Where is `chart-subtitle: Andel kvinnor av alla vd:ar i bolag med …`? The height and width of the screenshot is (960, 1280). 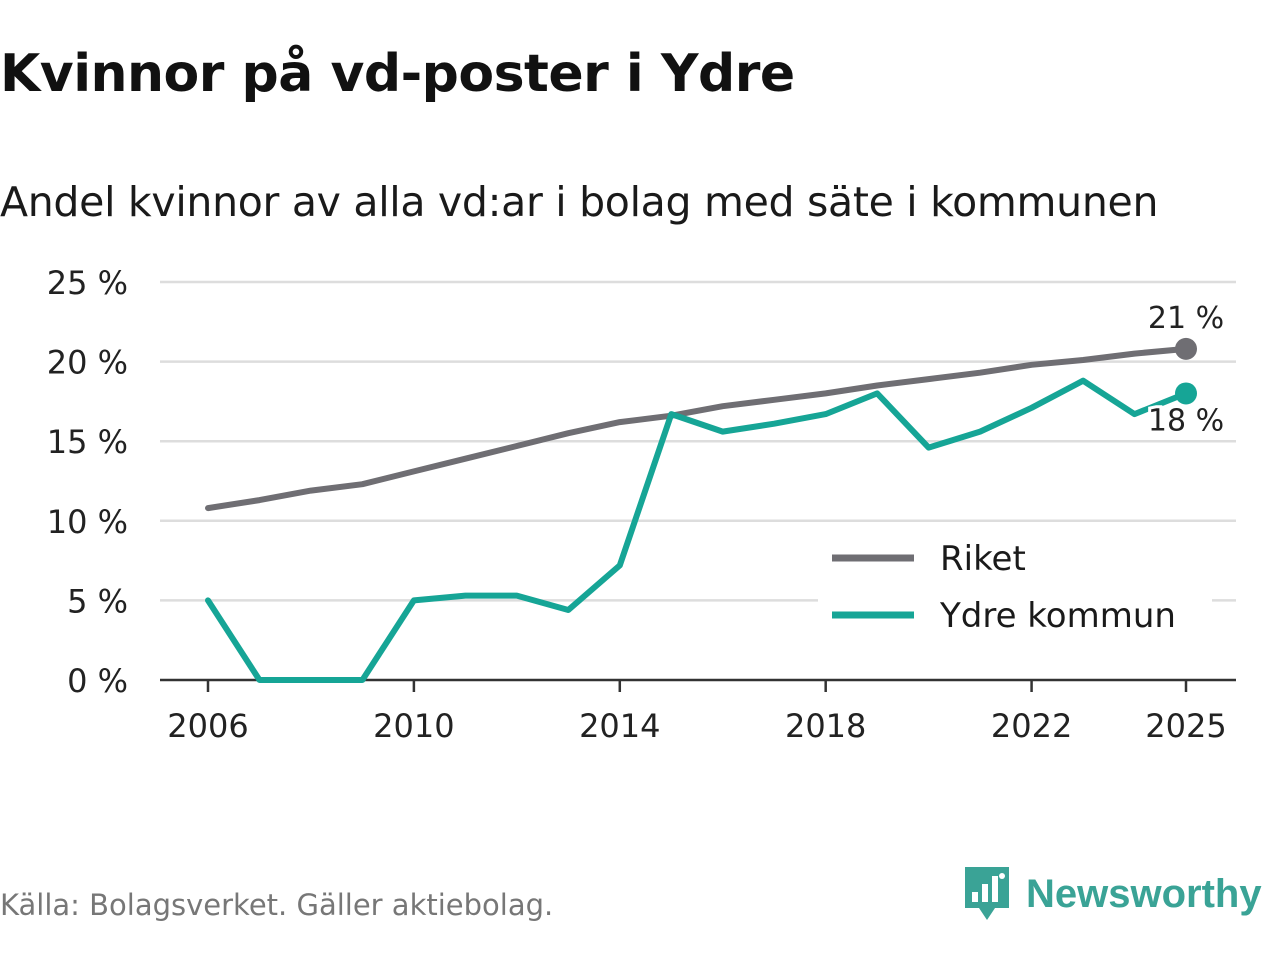
chart-subtitle: Andel kvinnor av alla vd:ar i bolag med … is located at coordinates (579, 202).